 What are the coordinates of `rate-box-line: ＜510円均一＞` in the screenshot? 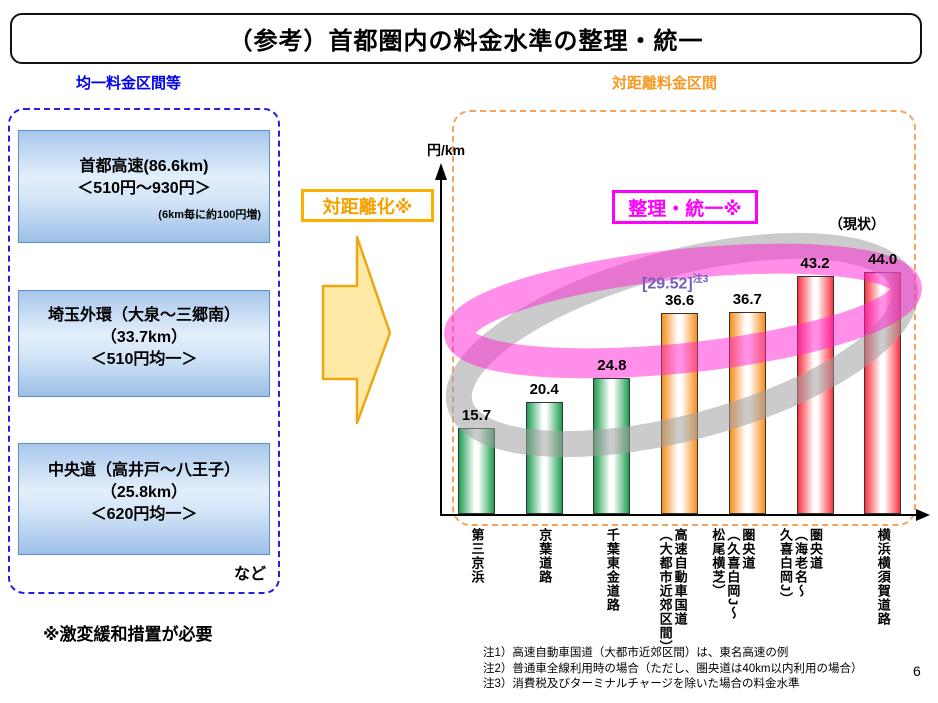 It's located at (144, 359).